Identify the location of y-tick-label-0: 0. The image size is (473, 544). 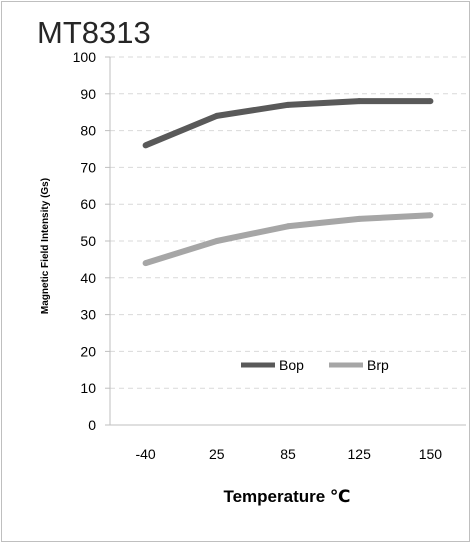
(92, 425).